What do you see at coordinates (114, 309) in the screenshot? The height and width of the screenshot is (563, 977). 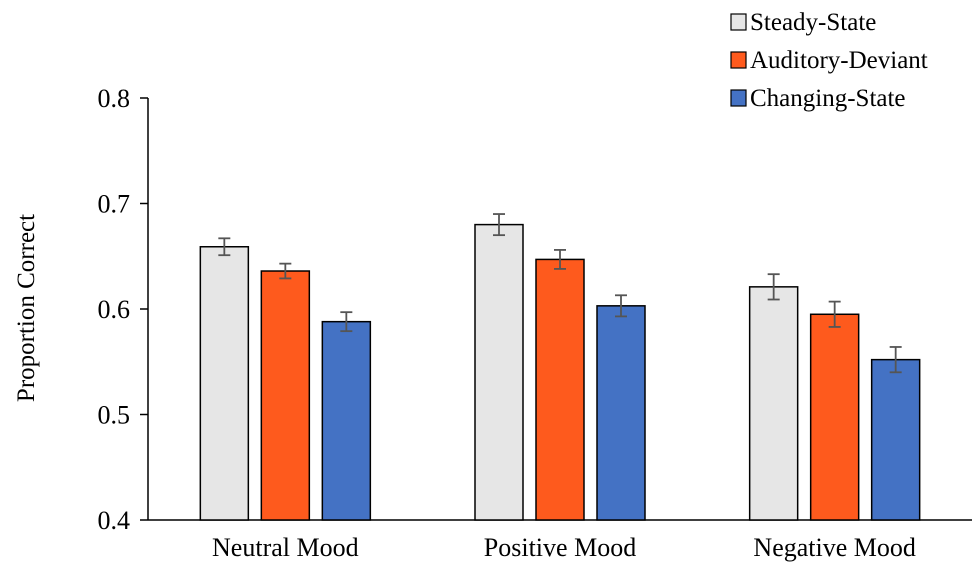 I see `y-tick-label: 0.6` at bounding box center [114, 309].